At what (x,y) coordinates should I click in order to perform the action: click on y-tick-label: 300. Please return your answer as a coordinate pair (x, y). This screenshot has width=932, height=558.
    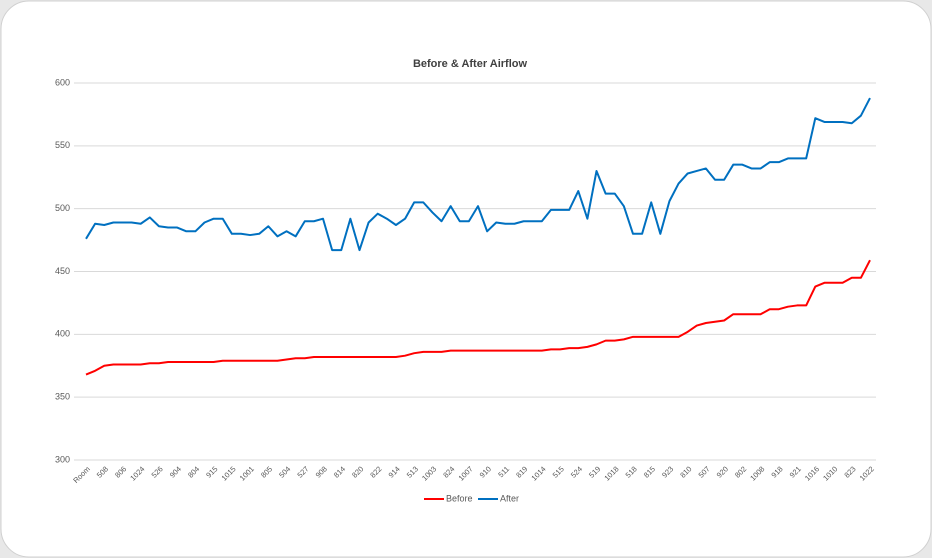
    Looking at the image, I should click on (62, 459).